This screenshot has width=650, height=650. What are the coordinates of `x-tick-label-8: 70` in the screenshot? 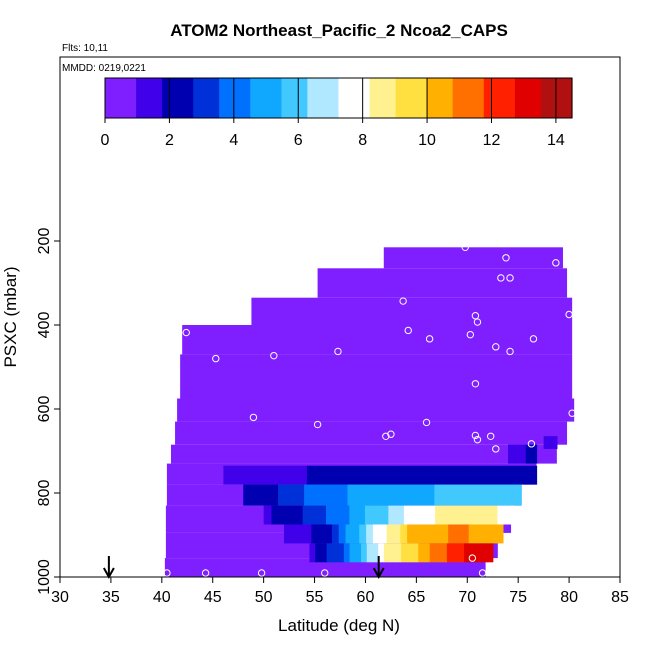 It's located at (467, 597).